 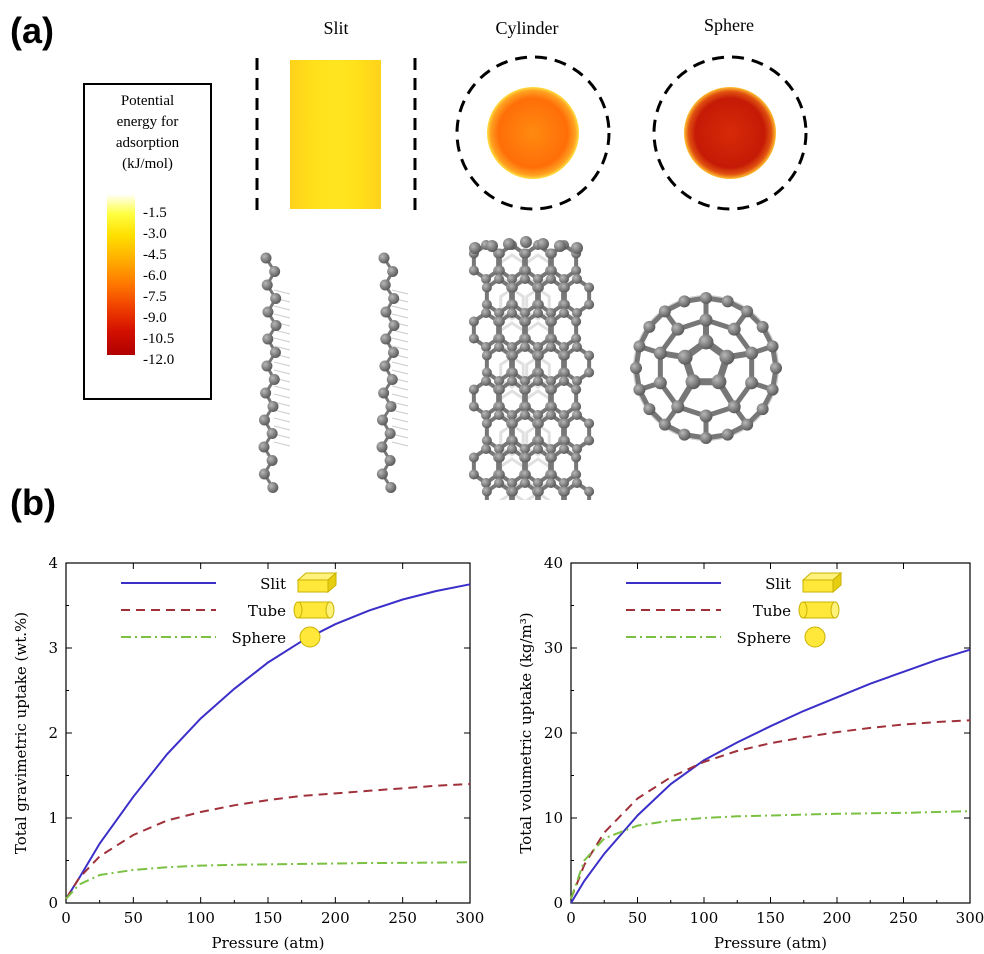 What do you see at coordinates (730, 133) in the screenshot?
I see `sphere-potential-map` at bounding box center [730, 133].